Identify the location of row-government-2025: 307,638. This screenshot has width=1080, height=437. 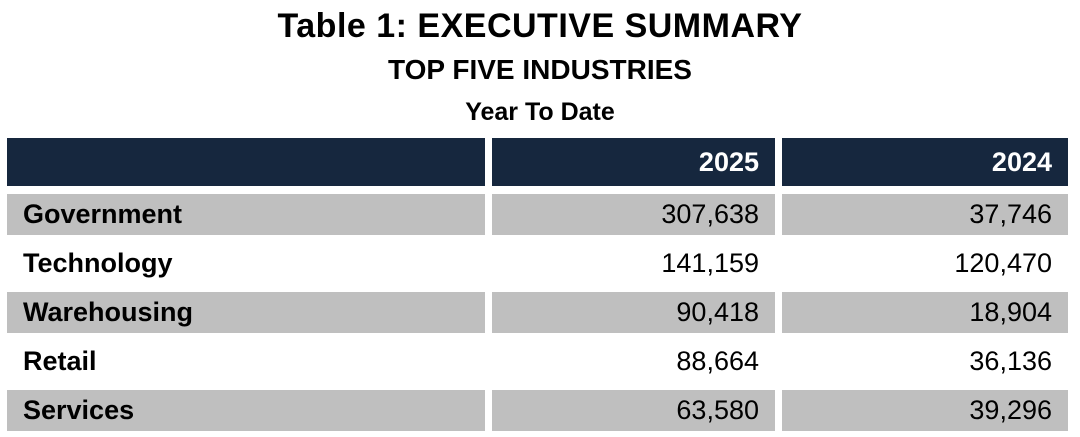
(633, 214).